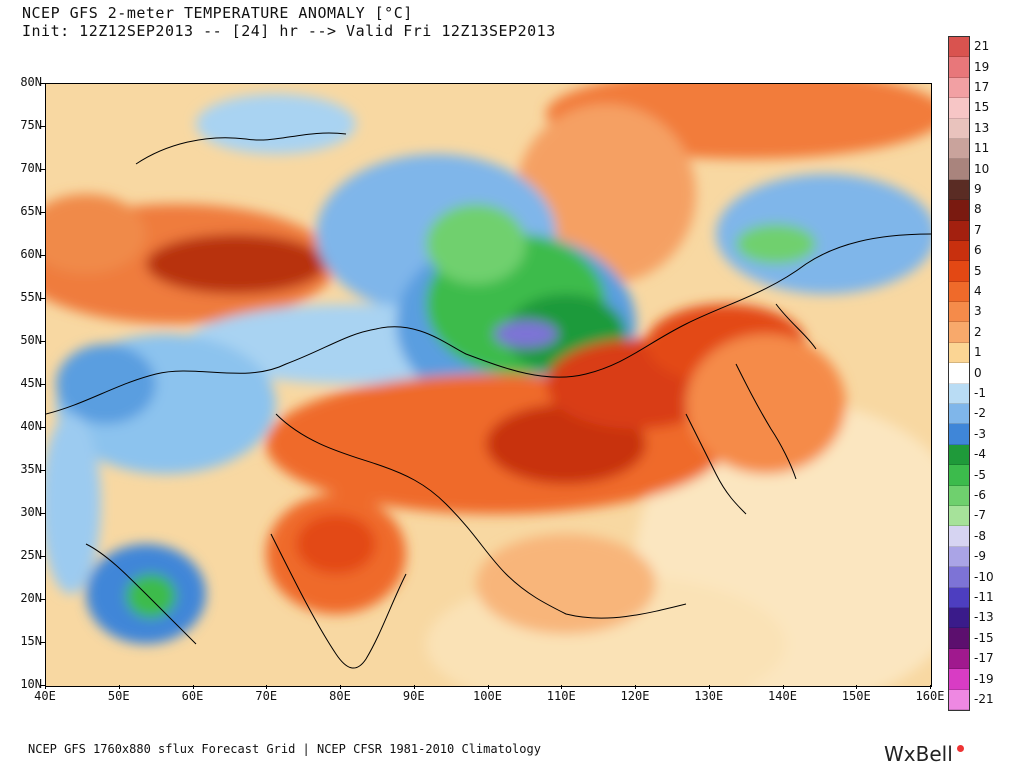  What do you see at coordinates (978, 250) in the screenshot?
I see `legend-label: 6` at bounding box center [978, 250].